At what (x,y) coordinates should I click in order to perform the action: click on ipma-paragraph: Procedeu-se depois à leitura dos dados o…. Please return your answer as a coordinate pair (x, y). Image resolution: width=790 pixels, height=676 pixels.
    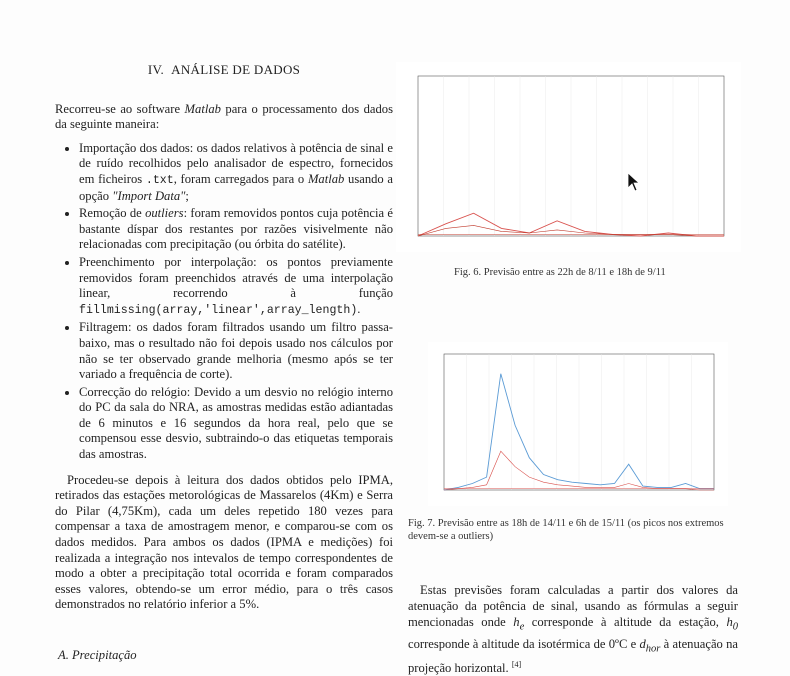
    Looking at the image, I should click on (224, 542).